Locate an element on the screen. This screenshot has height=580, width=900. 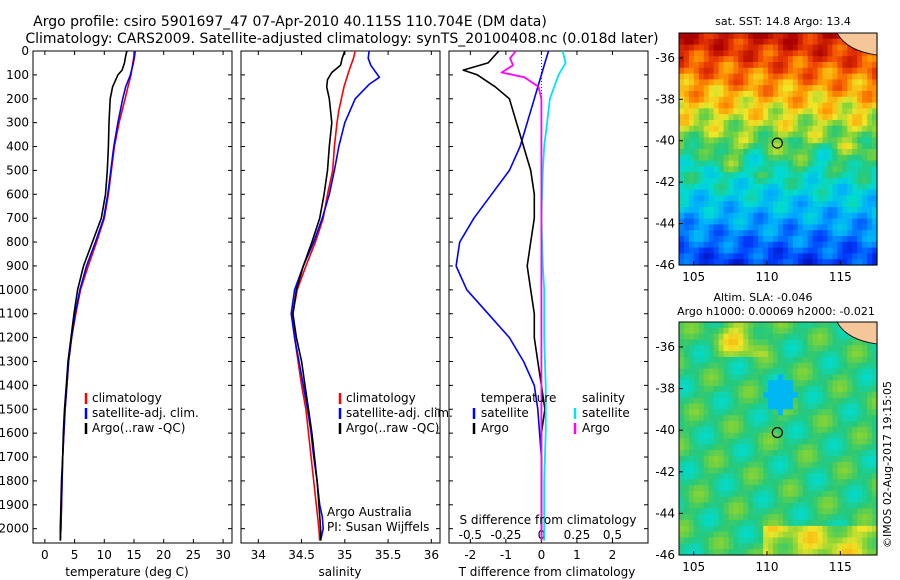
legend-label-argo: Argo(..raw -QC) is located at coordinates (392, 428).